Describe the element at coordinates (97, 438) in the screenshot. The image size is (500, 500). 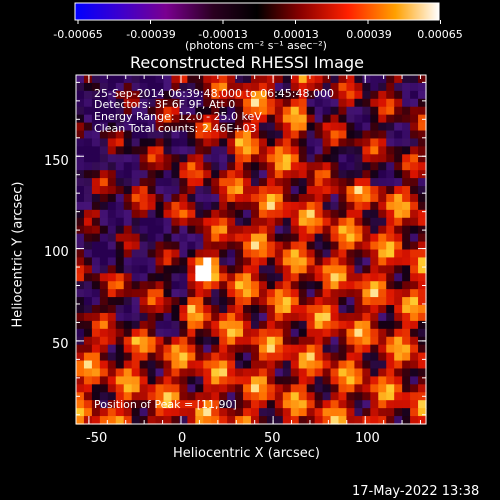
I see `x-tick-label: -50` at that location.